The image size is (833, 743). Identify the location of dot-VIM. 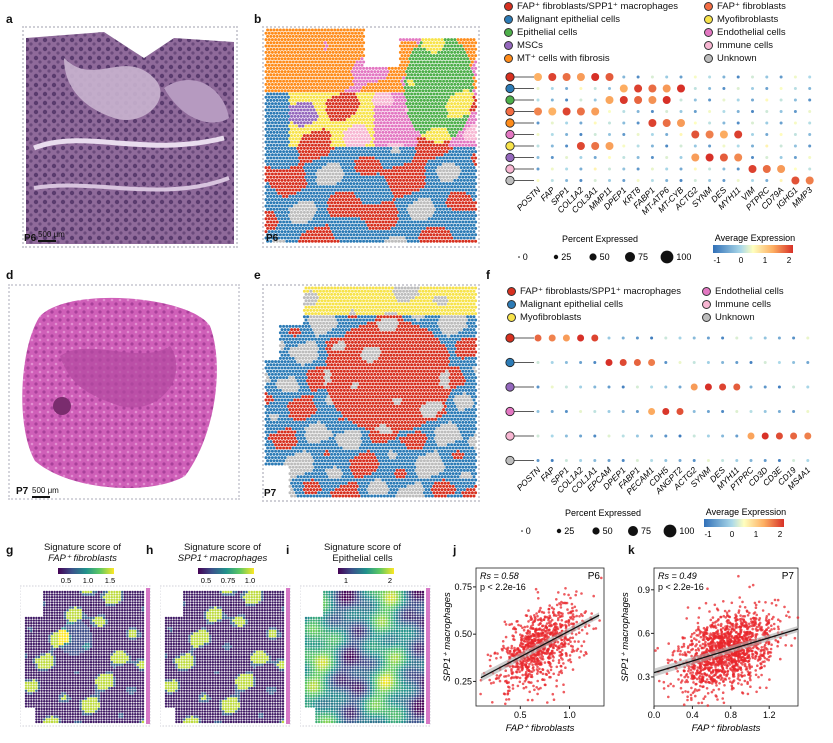
(752, 123).